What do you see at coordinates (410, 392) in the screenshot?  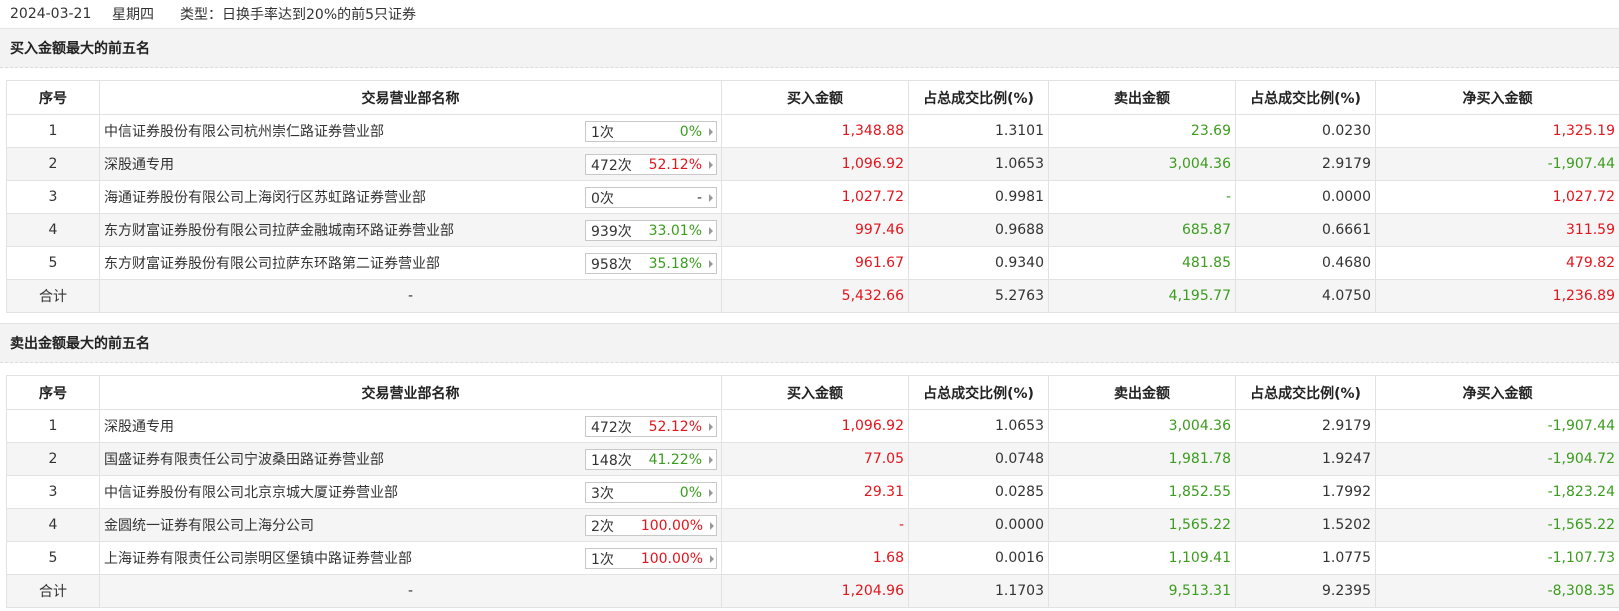 I see `column-header: 交易营业部名称` at bounding box center [410, 392].